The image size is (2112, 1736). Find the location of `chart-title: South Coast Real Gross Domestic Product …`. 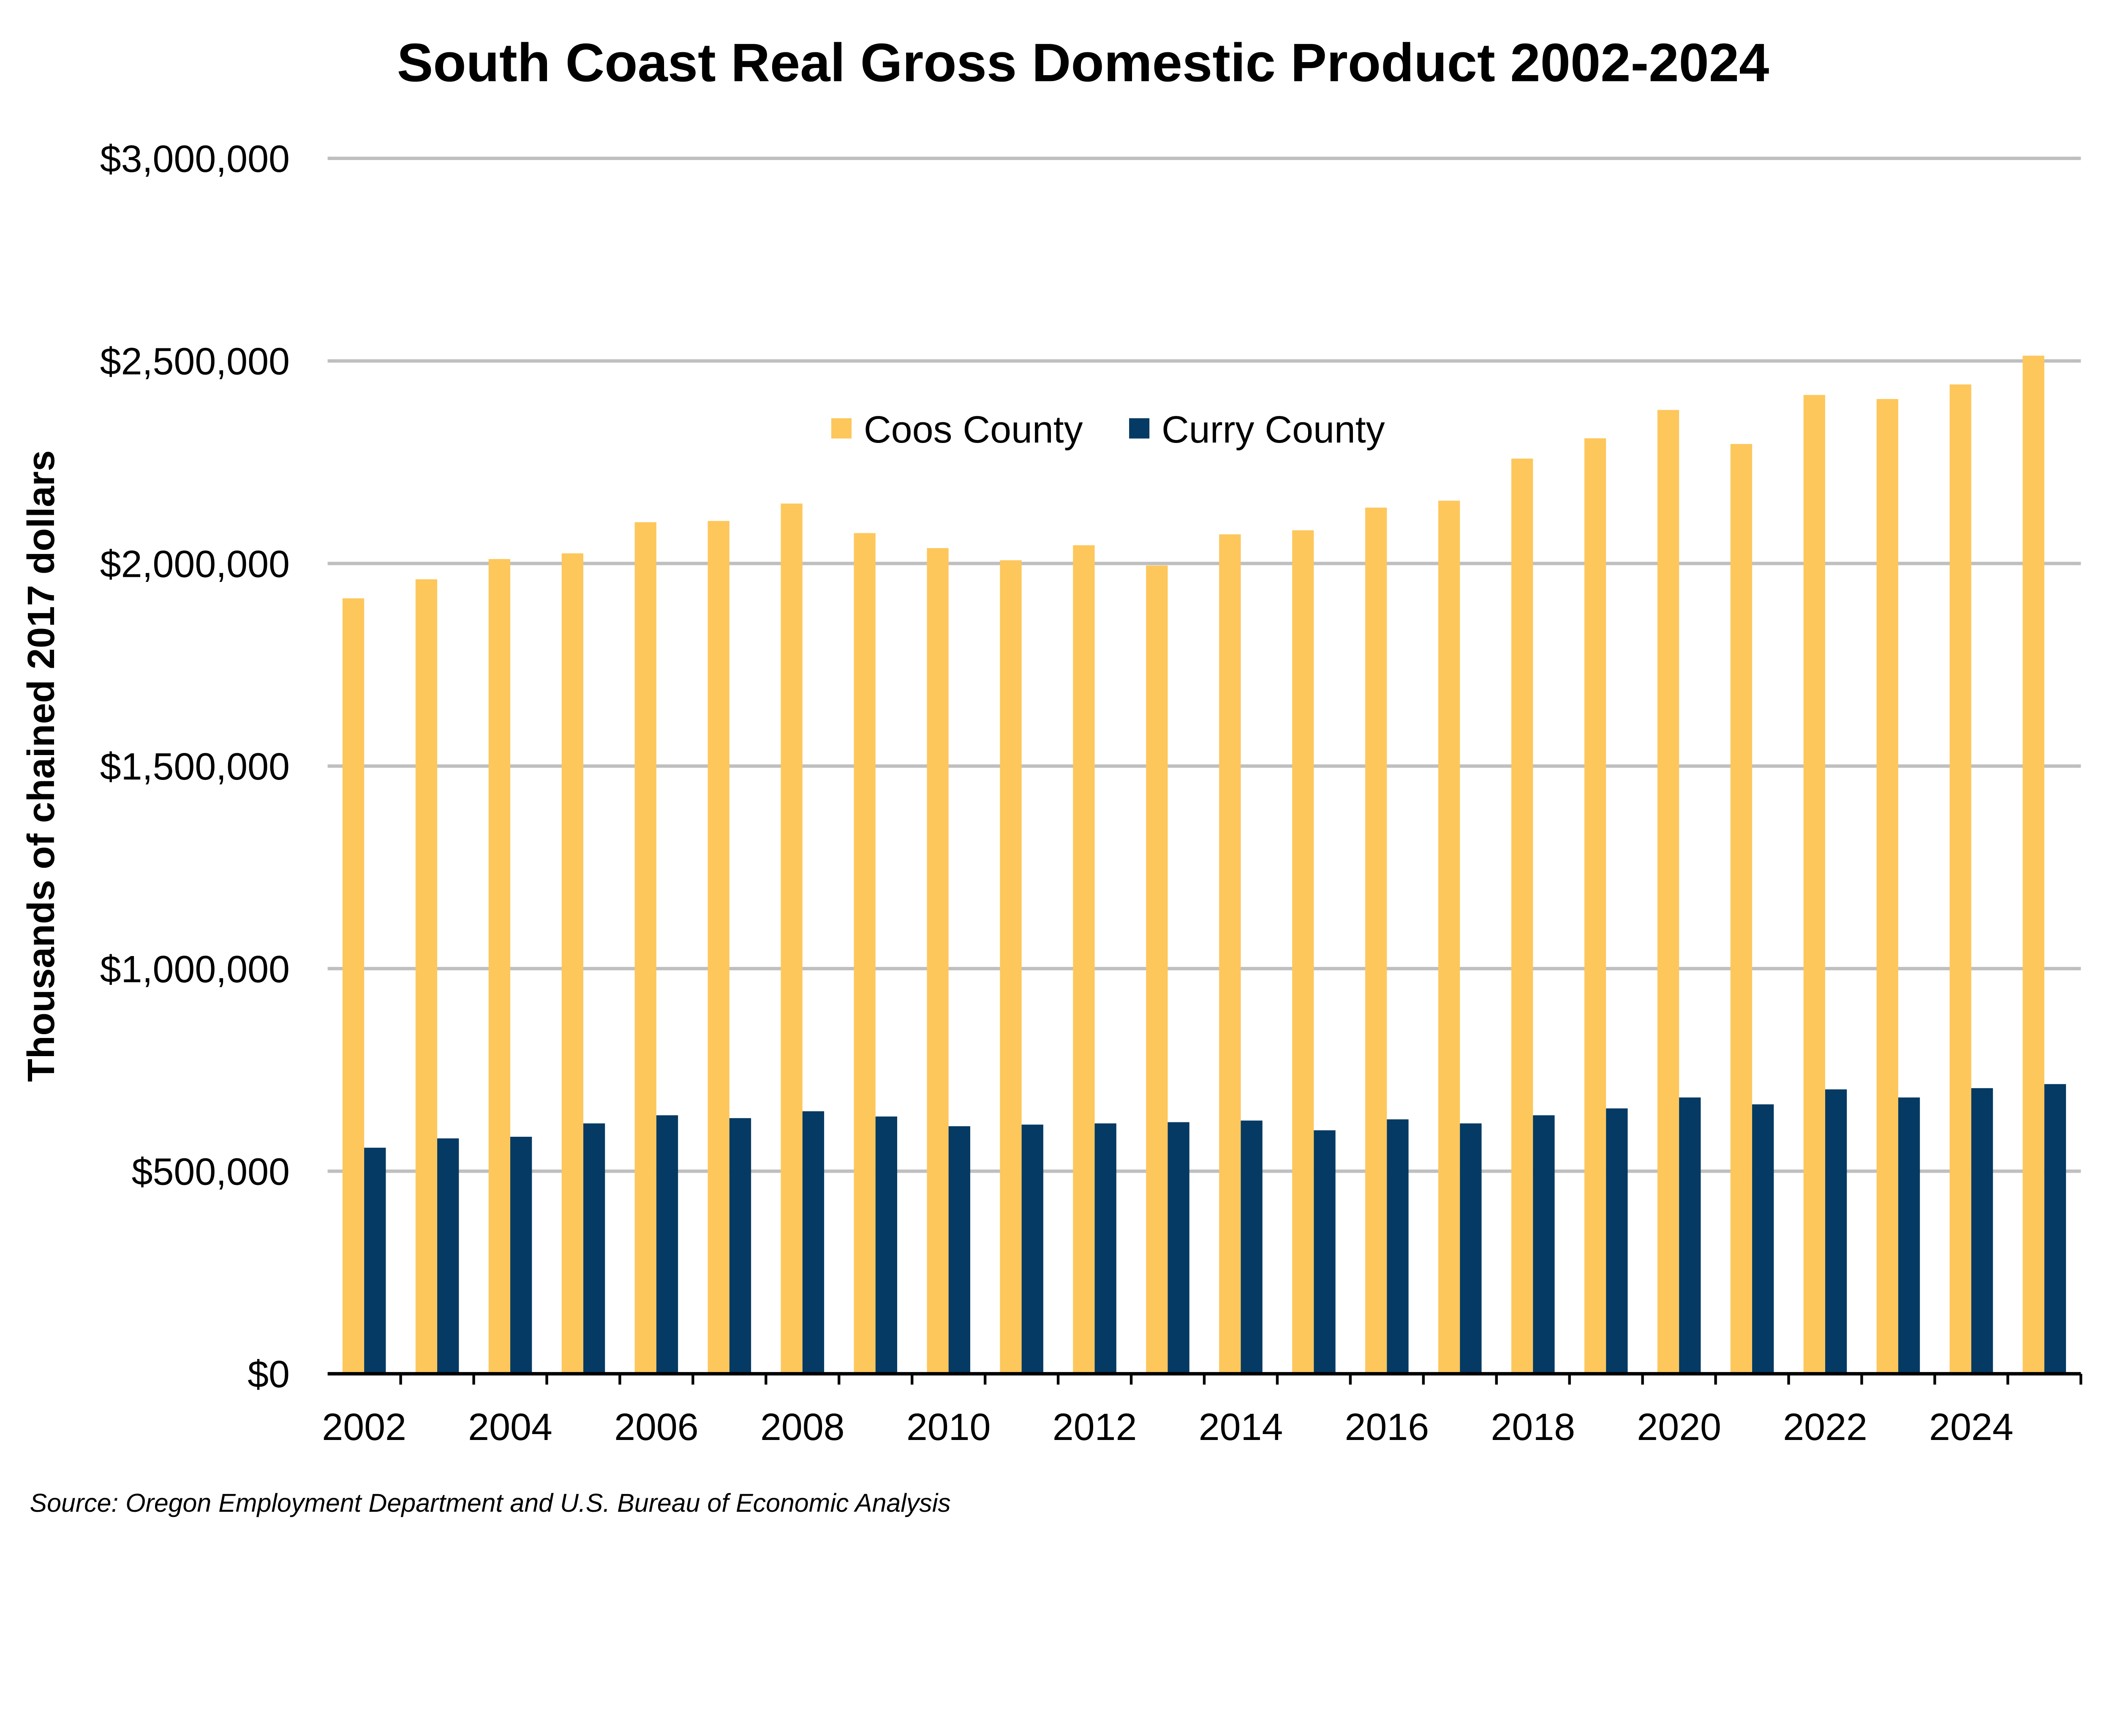

chart-title: South Coast Real Gross Domestic Product … is located at coordinates (1083, 63).